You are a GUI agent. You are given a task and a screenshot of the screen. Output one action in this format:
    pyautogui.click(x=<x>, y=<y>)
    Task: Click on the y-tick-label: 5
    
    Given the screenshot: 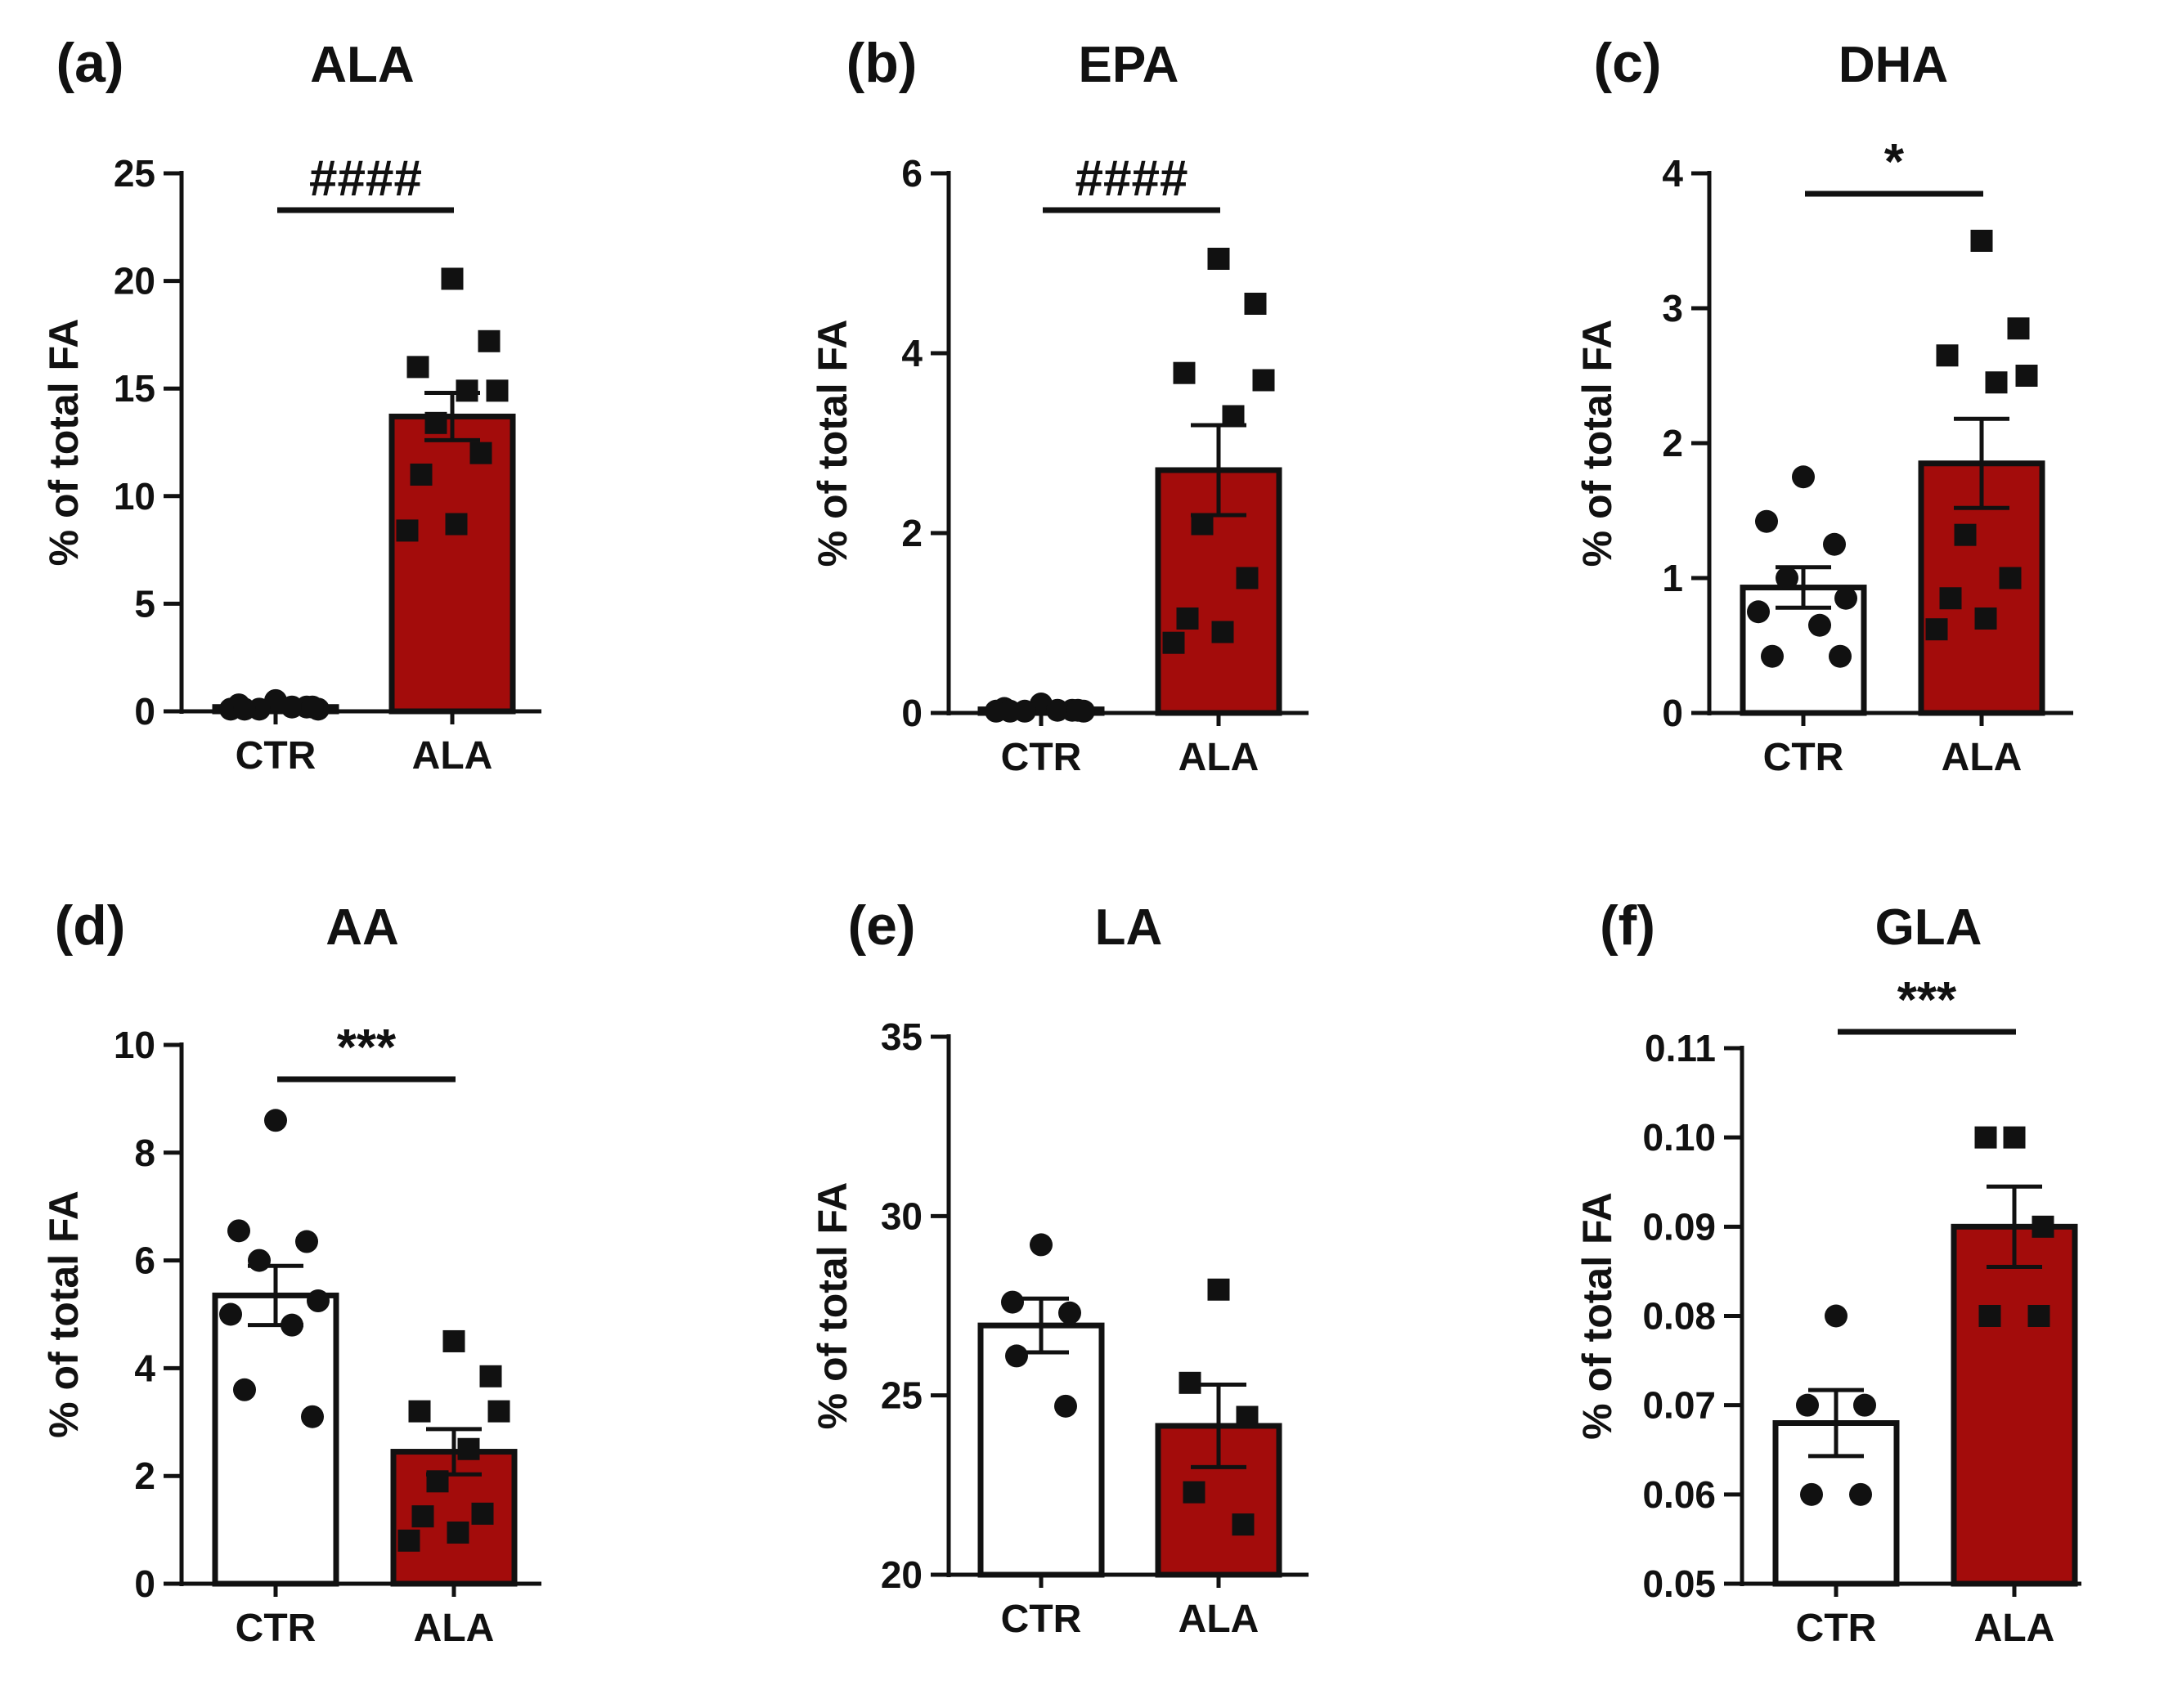 What is the action you would take?
    pyautogui.click(x=144, y=604)
    